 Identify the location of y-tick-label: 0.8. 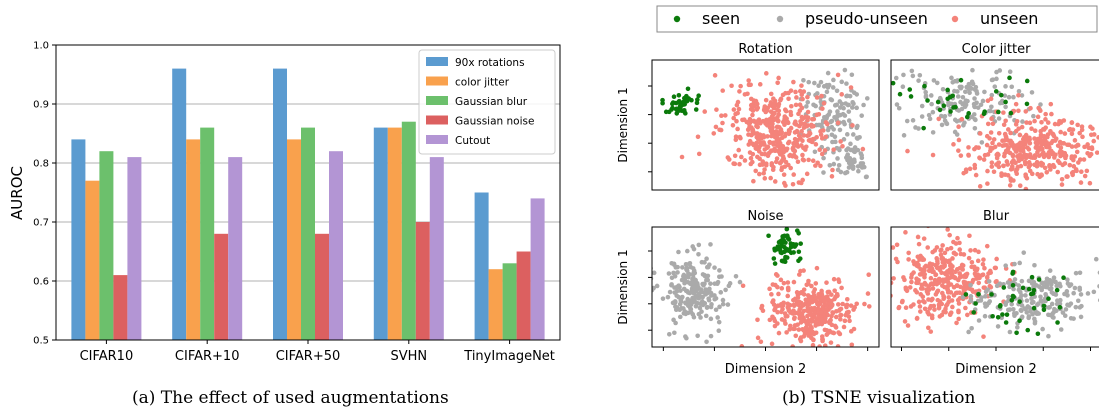
(41, 164).